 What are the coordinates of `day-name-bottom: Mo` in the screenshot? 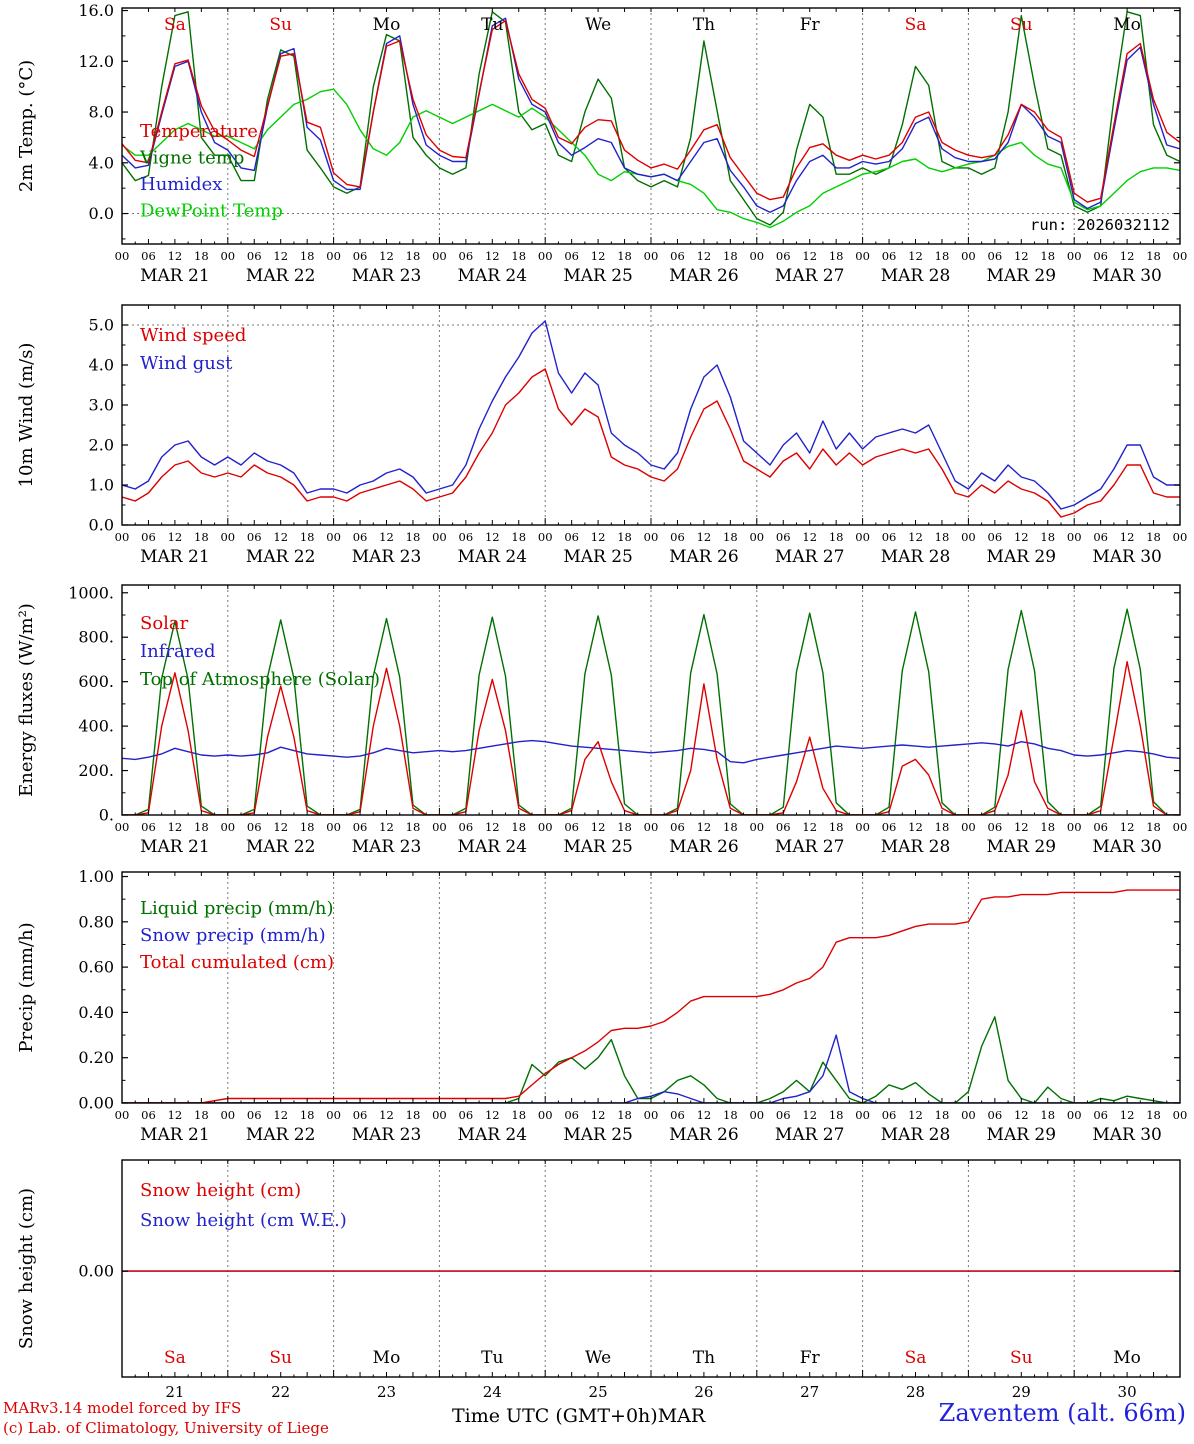 It's located at (1127, 1358).